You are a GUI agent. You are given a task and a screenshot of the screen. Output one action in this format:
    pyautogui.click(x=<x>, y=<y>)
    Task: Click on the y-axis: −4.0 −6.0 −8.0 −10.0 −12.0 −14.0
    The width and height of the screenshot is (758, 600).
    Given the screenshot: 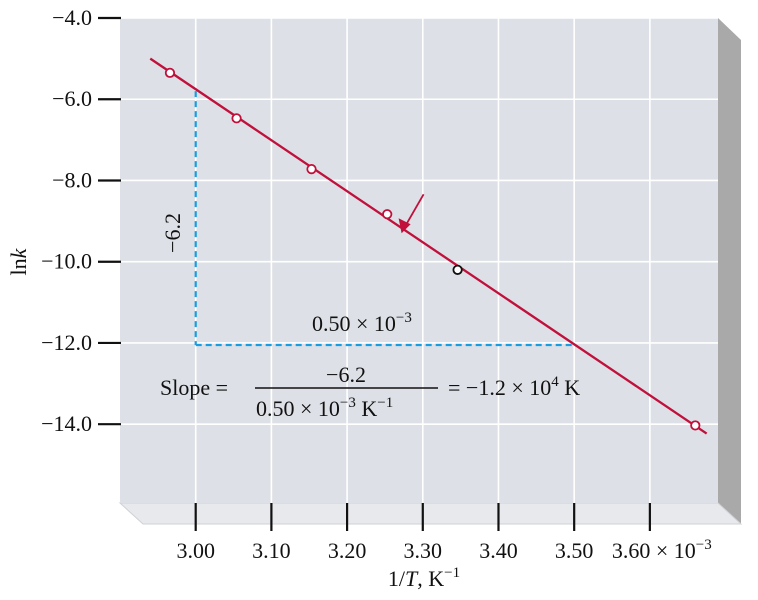 What is the action you would take?
    pyautogui.click(x=81, y=220)
    